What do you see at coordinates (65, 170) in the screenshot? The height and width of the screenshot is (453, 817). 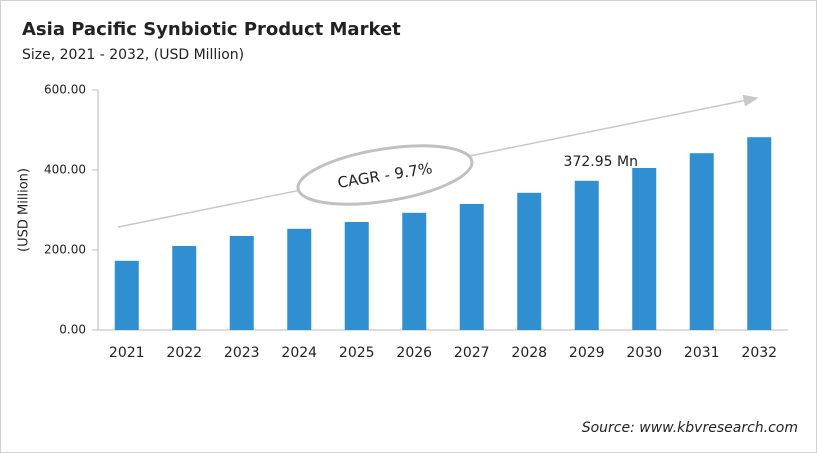 I see `y-tick-label: 400.00` at bounding box center [65, 170].